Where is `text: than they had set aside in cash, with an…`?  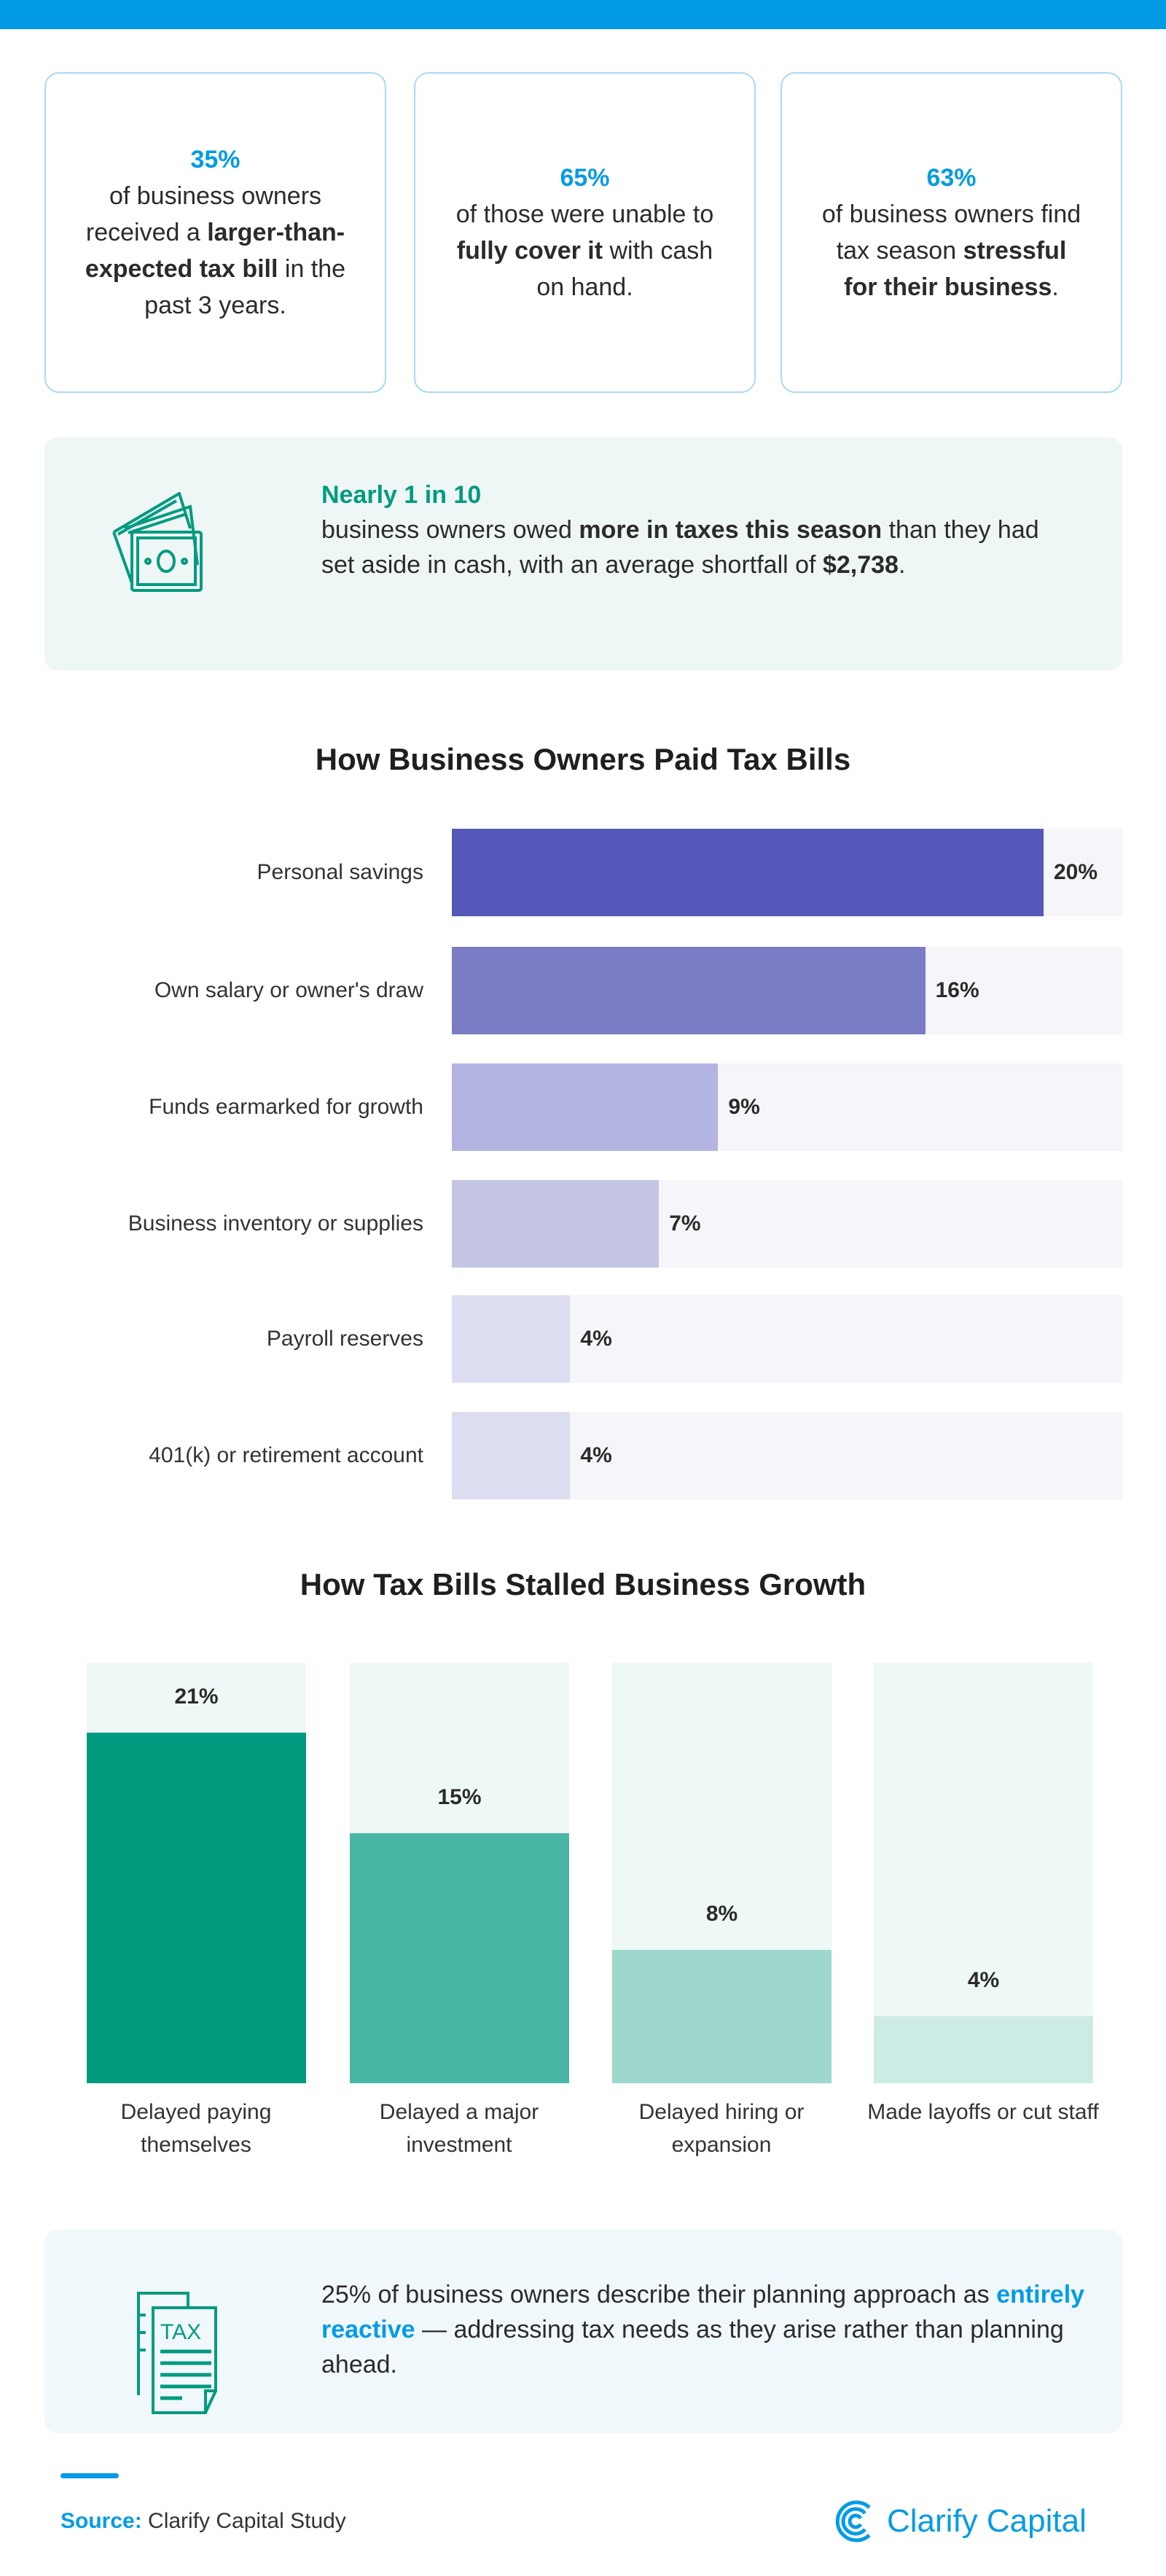 text: than they had set aside in cash, with an… is located at coordinates (680, 547).